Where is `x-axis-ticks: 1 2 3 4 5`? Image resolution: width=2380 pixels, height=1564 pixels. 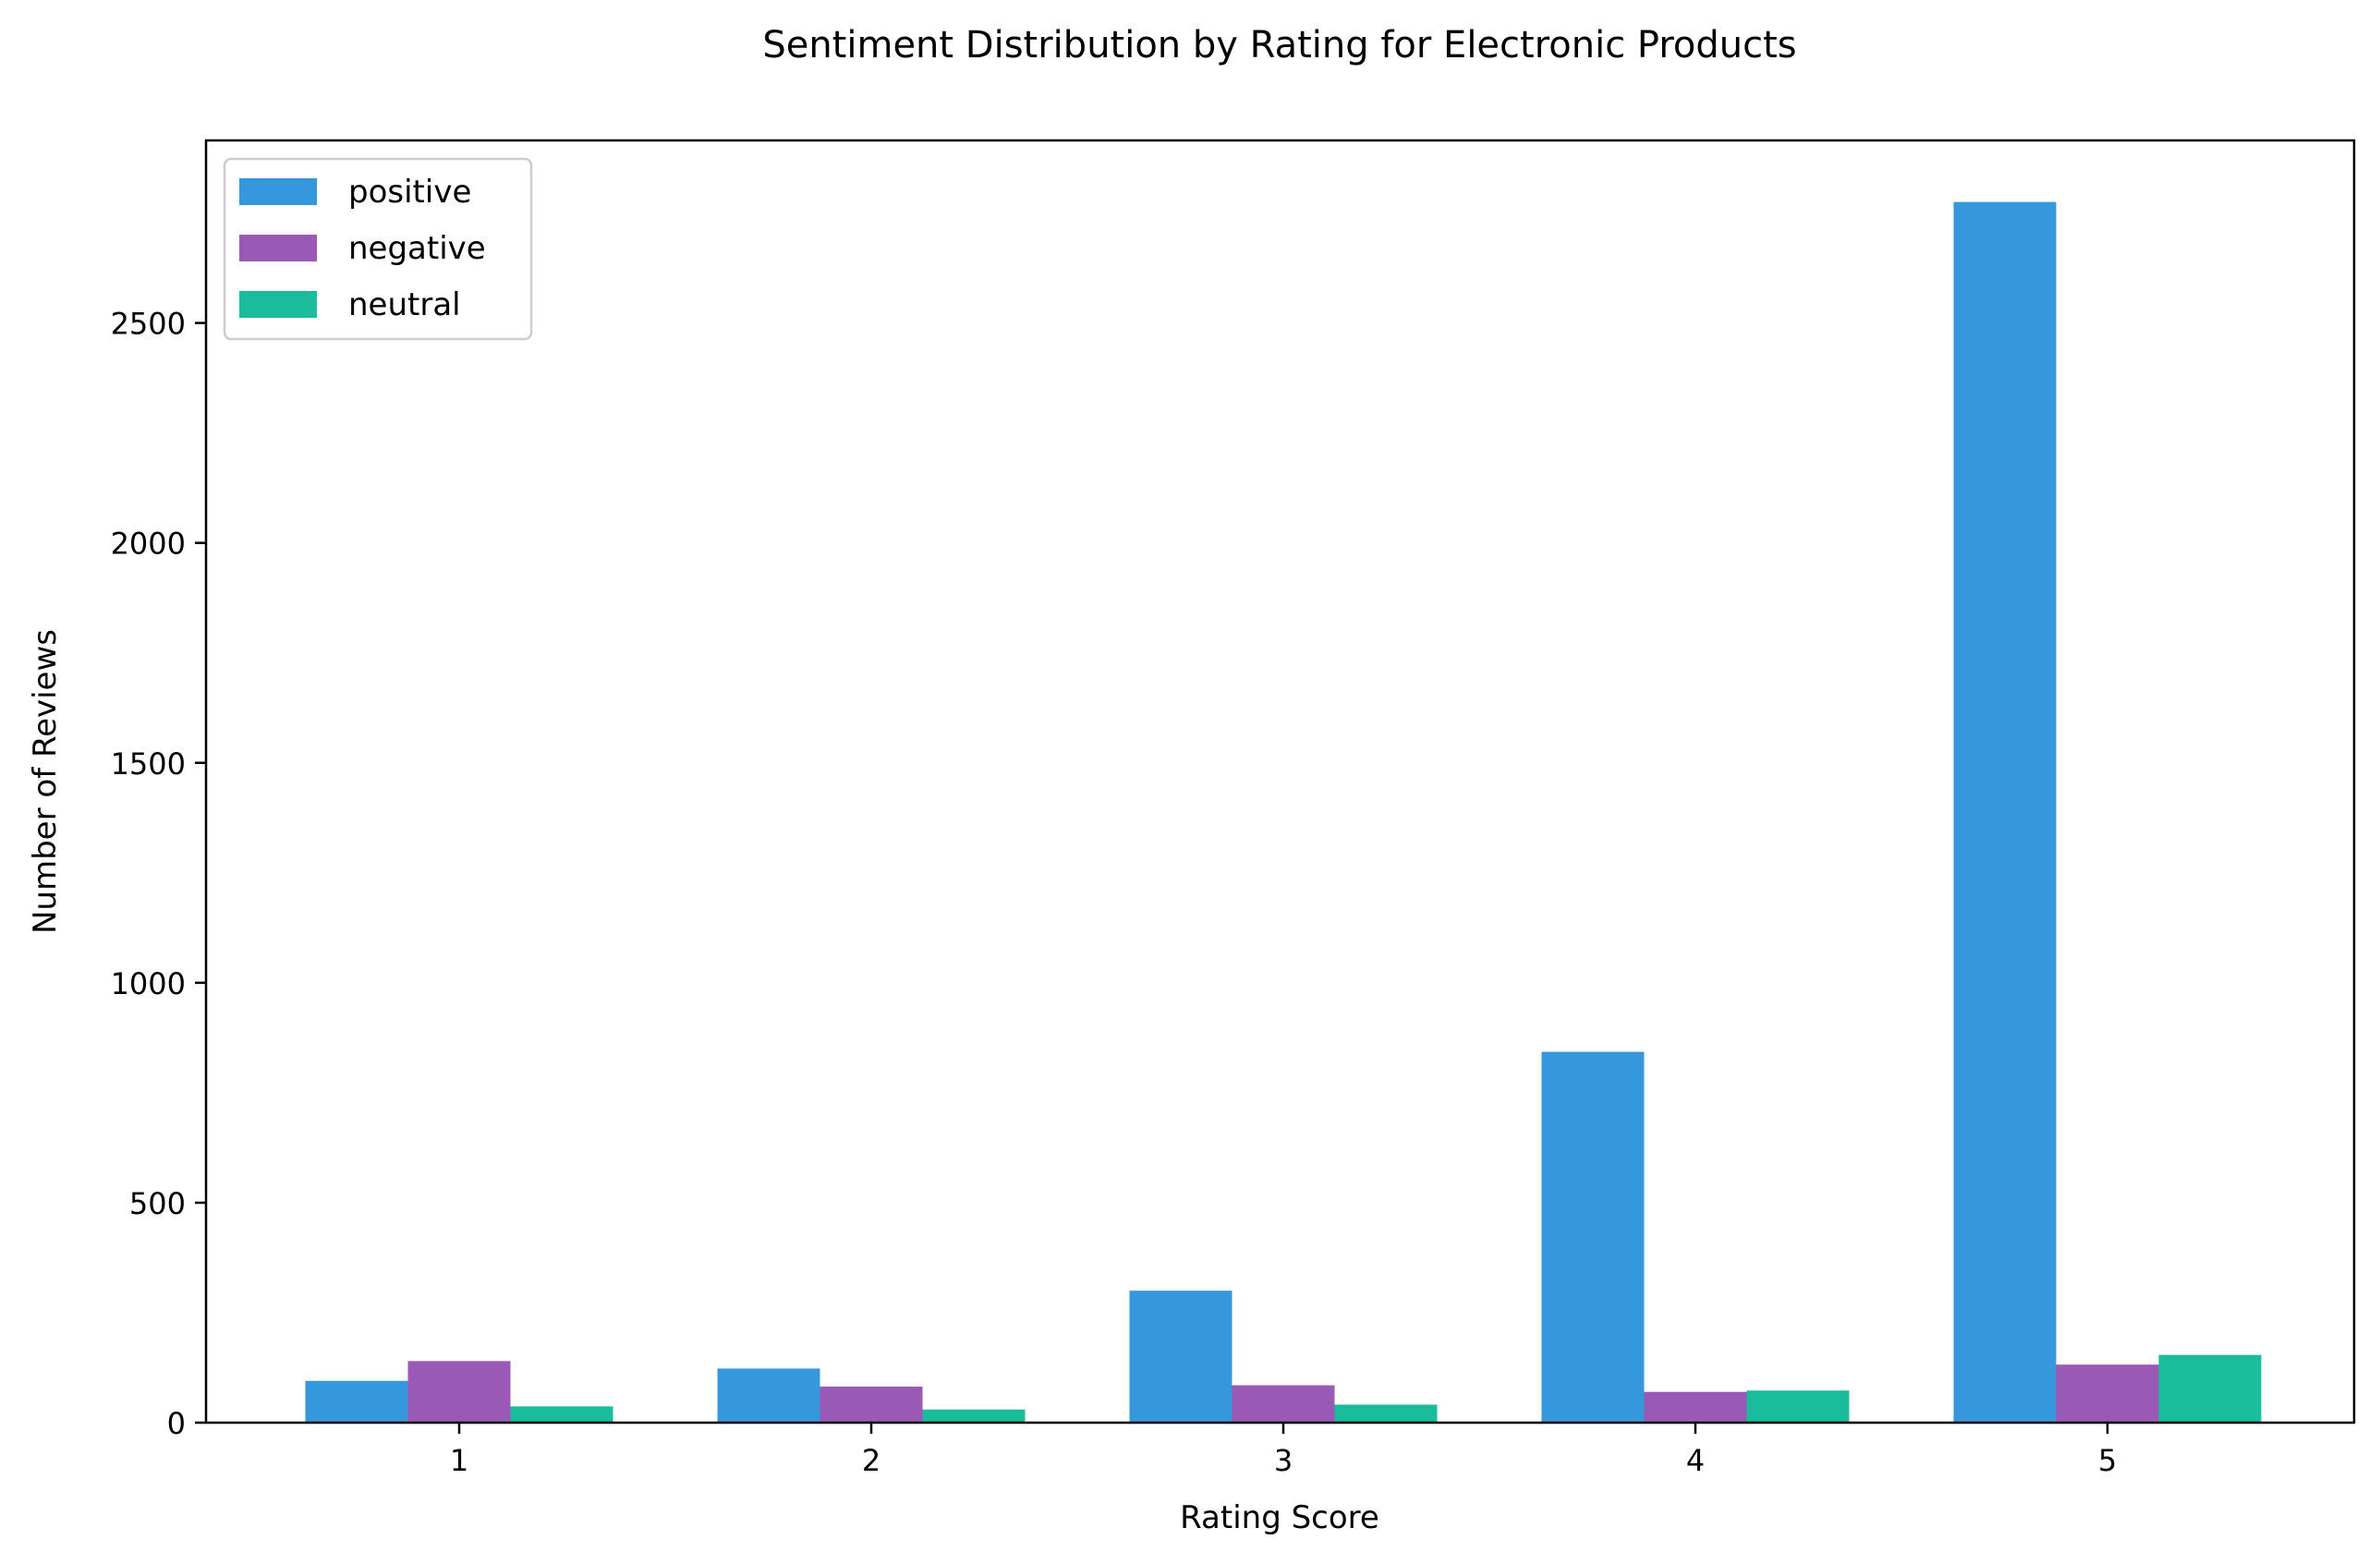
x-axis-ticks: 1 2 3 4 5 is located at coordinates (1283, 1450).